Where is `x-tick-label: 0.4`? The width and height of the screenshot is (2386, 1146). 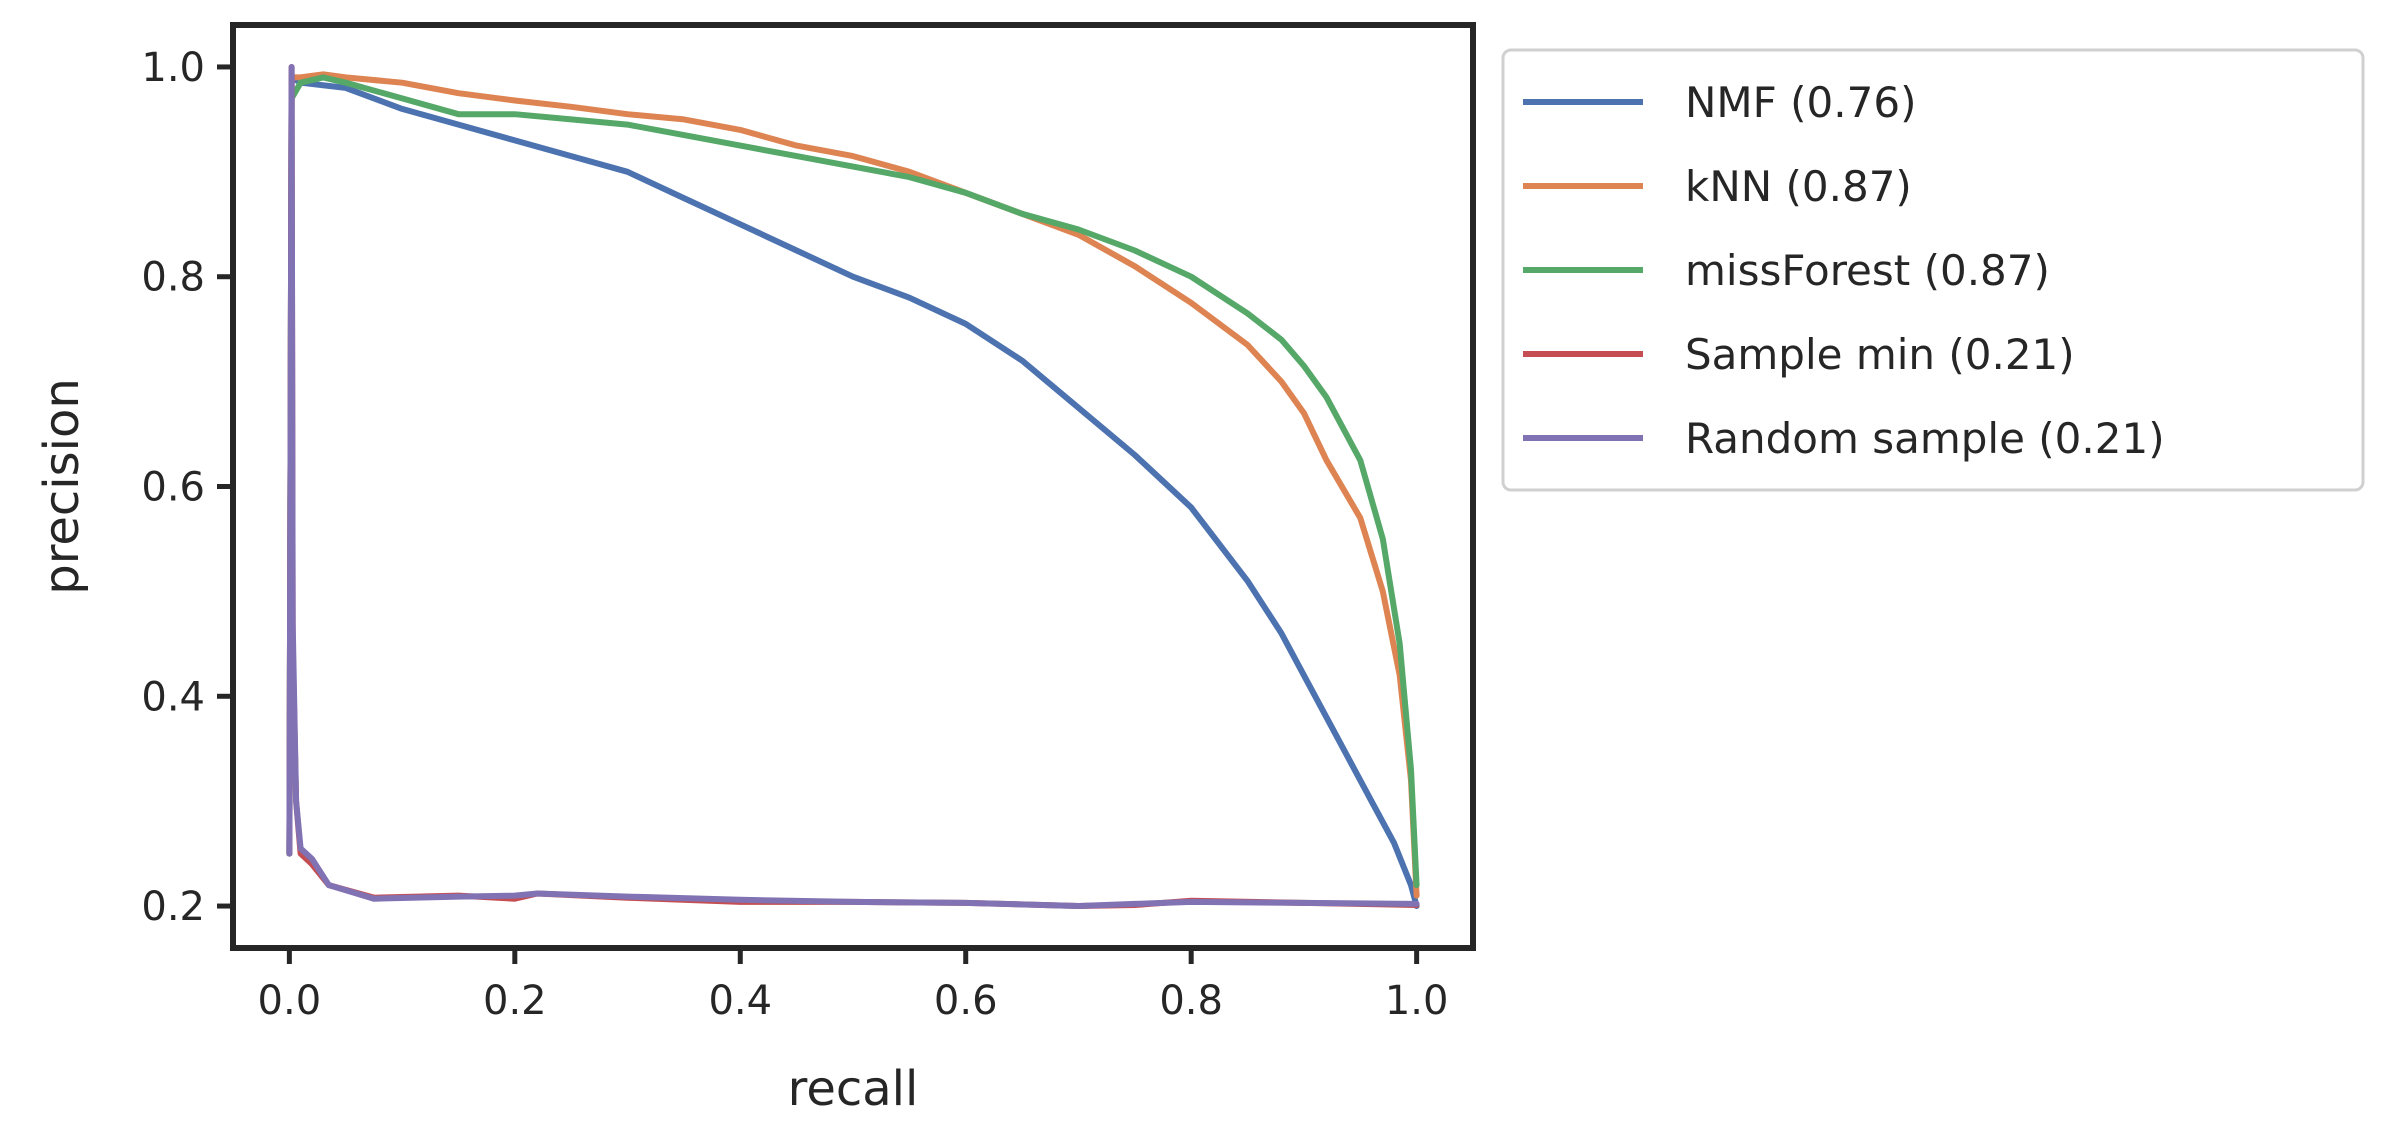 x-tick-label: 0.4 is located at coordinates (740, 1001).